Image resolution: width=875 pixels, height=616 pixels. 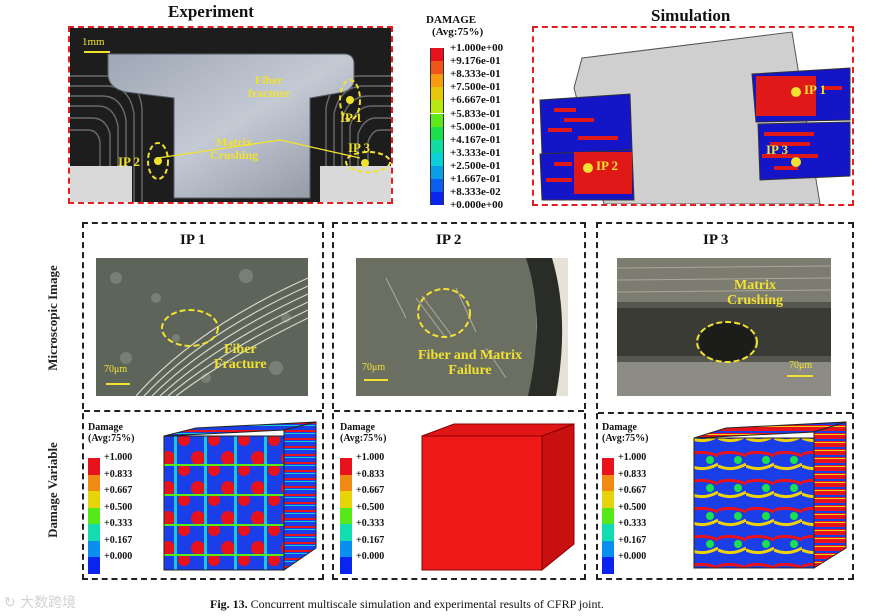 What do you see at coordinates (52, 490) in the screenshot?
I see `row-label-damage: Damage Variable` at bounding box center [52, 490].